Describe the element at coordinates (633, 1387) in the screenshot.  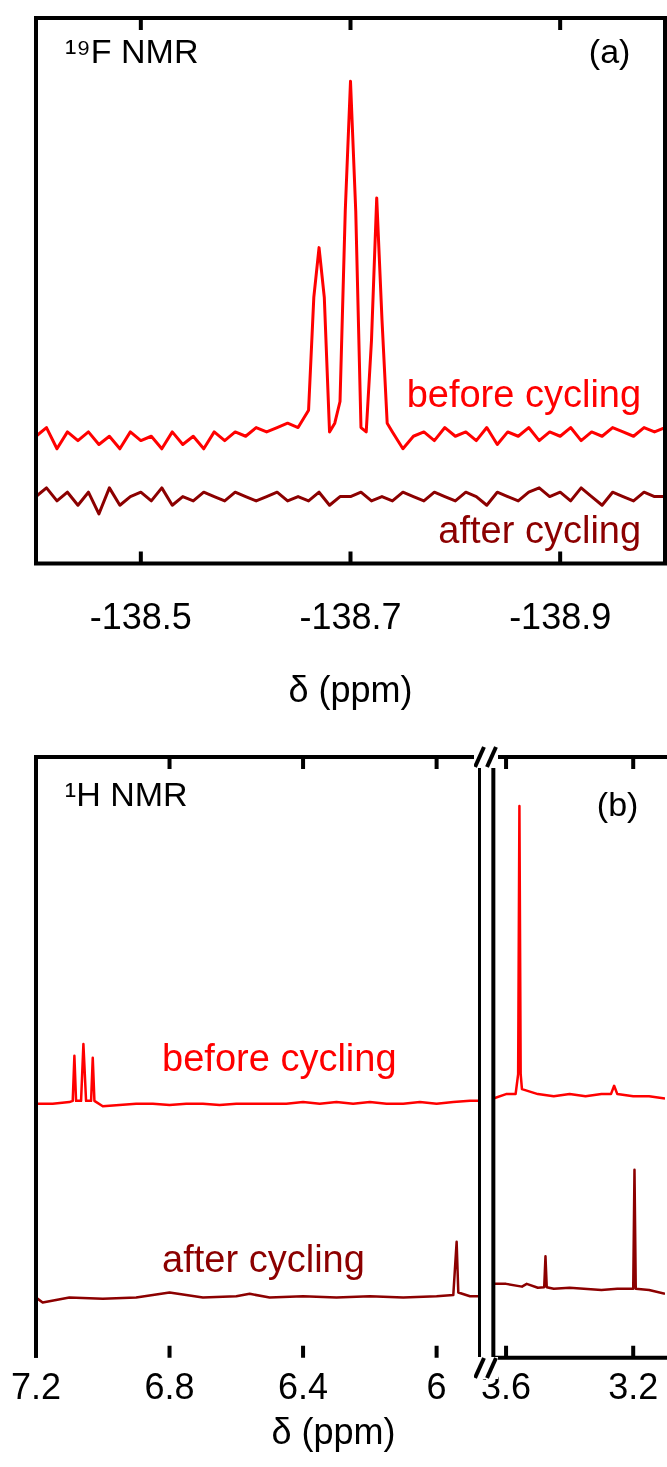
I see `x-tick-label: 3.2` at that location.